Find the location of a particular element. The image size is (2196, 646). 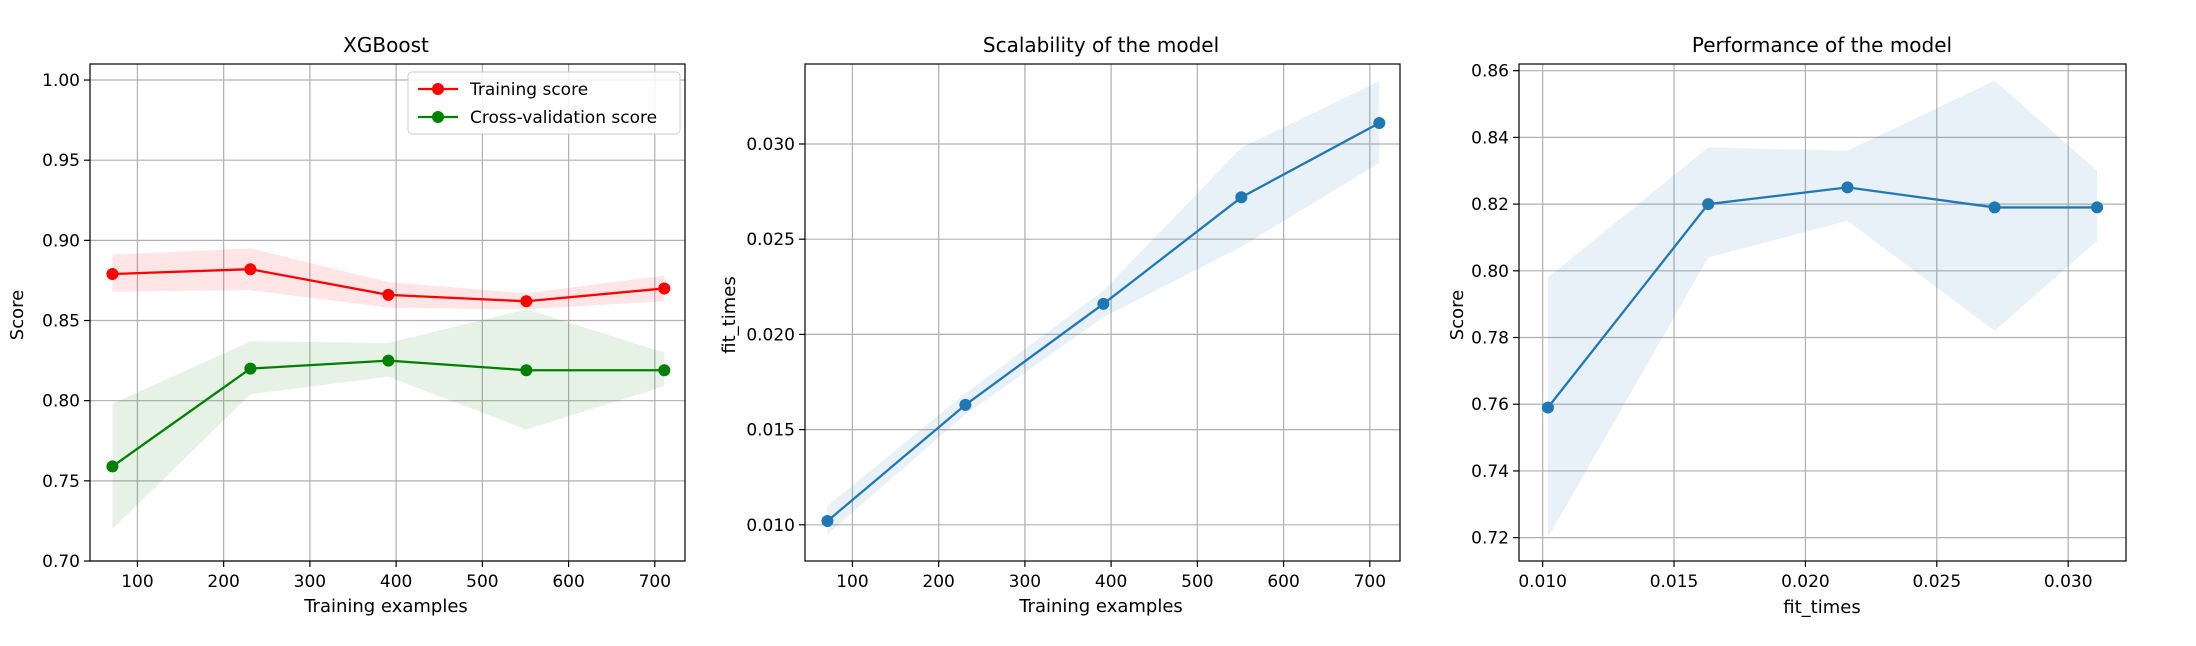

legend-box is located at coordinates (544, 103).